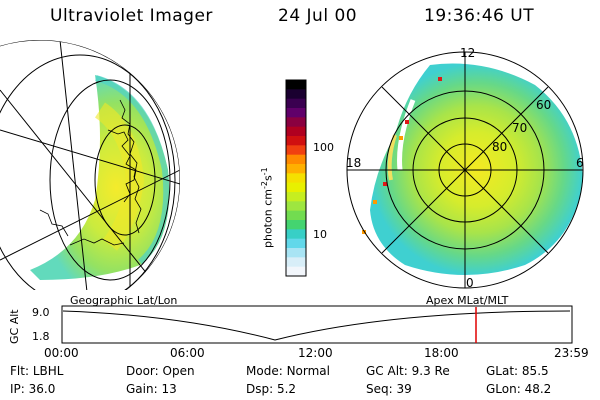 This screenshot has height=400, width=600. I want to click on time-label: 19:36:46 UT, so click(479, 16).